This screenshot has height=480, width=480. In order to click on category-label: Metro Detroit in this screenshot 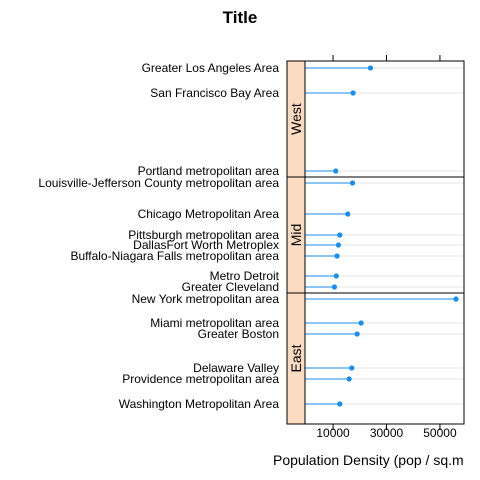, I will do `click(245, 276)`.